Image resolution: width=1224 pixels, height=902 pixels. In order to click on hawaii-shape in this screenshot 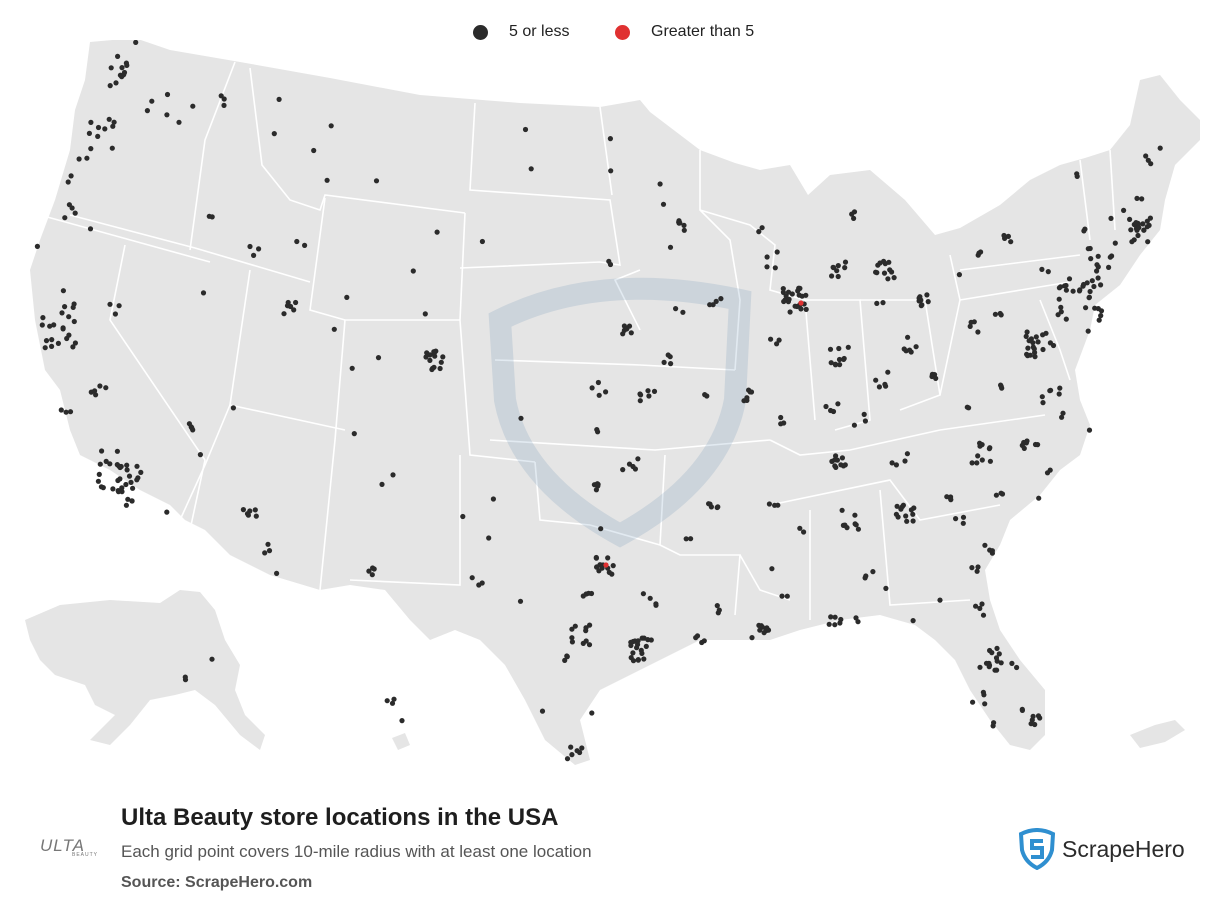, I will do `click(1157, 734)`.